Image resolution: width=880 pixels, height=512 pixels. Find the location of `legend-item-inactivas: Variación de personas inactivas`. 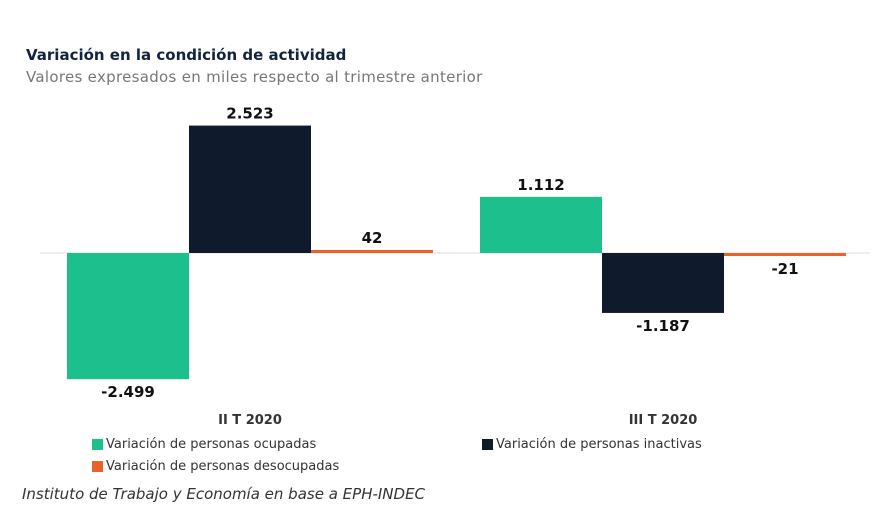

legend-item-inactivas: Variación de personas inactivas is located at coordinates (592, 444).